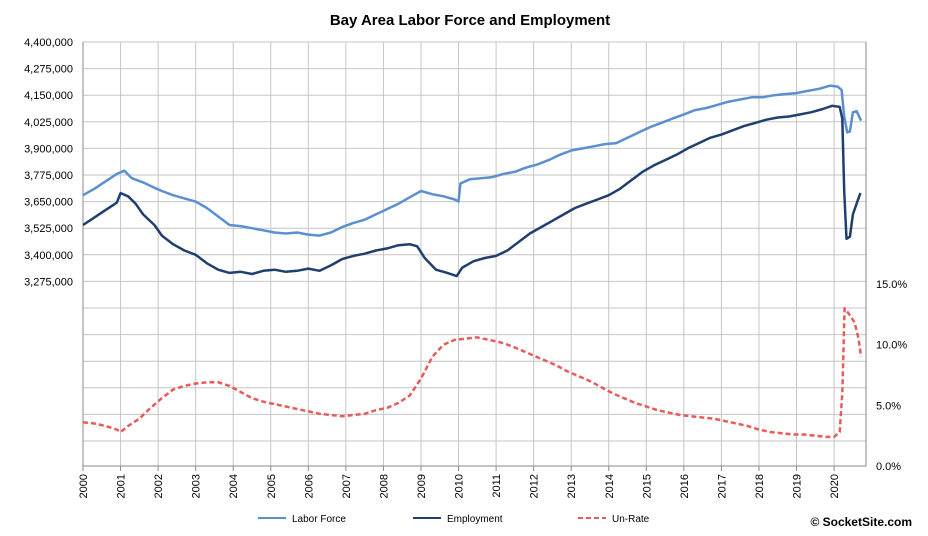 Image resolution: width=928 pixels, height=536 pixels. Describe the element at coordinates (891, 346) in the screenshot. I see `right-tick-label: 10.0%` at that location.